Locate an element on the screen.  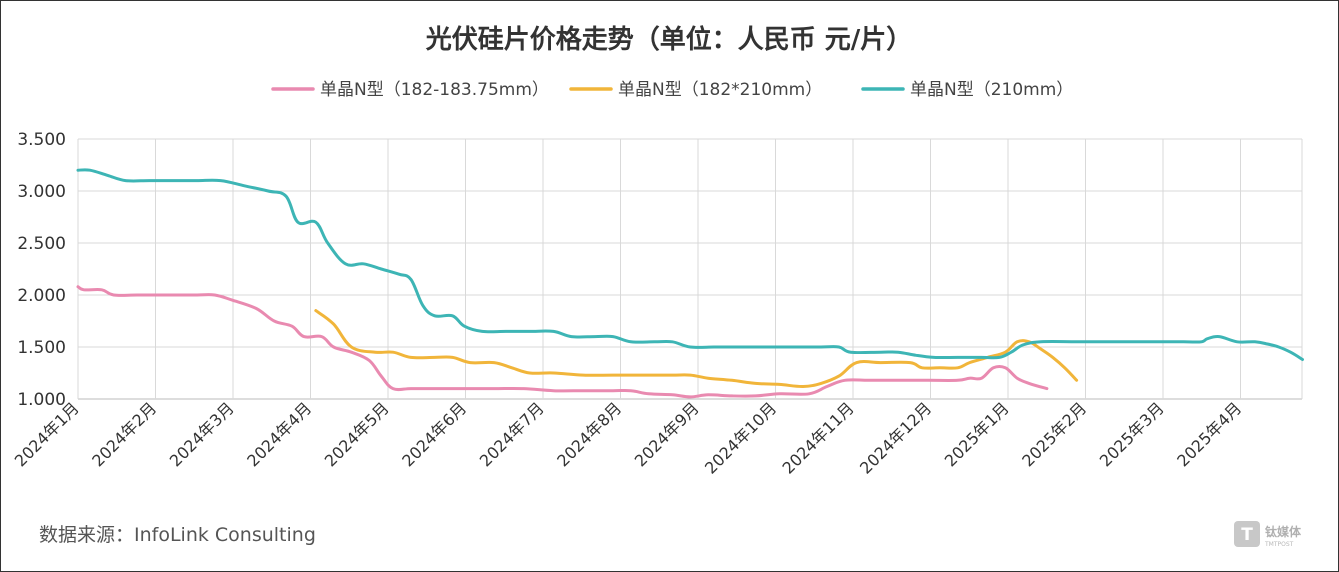
legend-label: 单晶N型（182-183.75mm） is located at coordinates (434, 90).